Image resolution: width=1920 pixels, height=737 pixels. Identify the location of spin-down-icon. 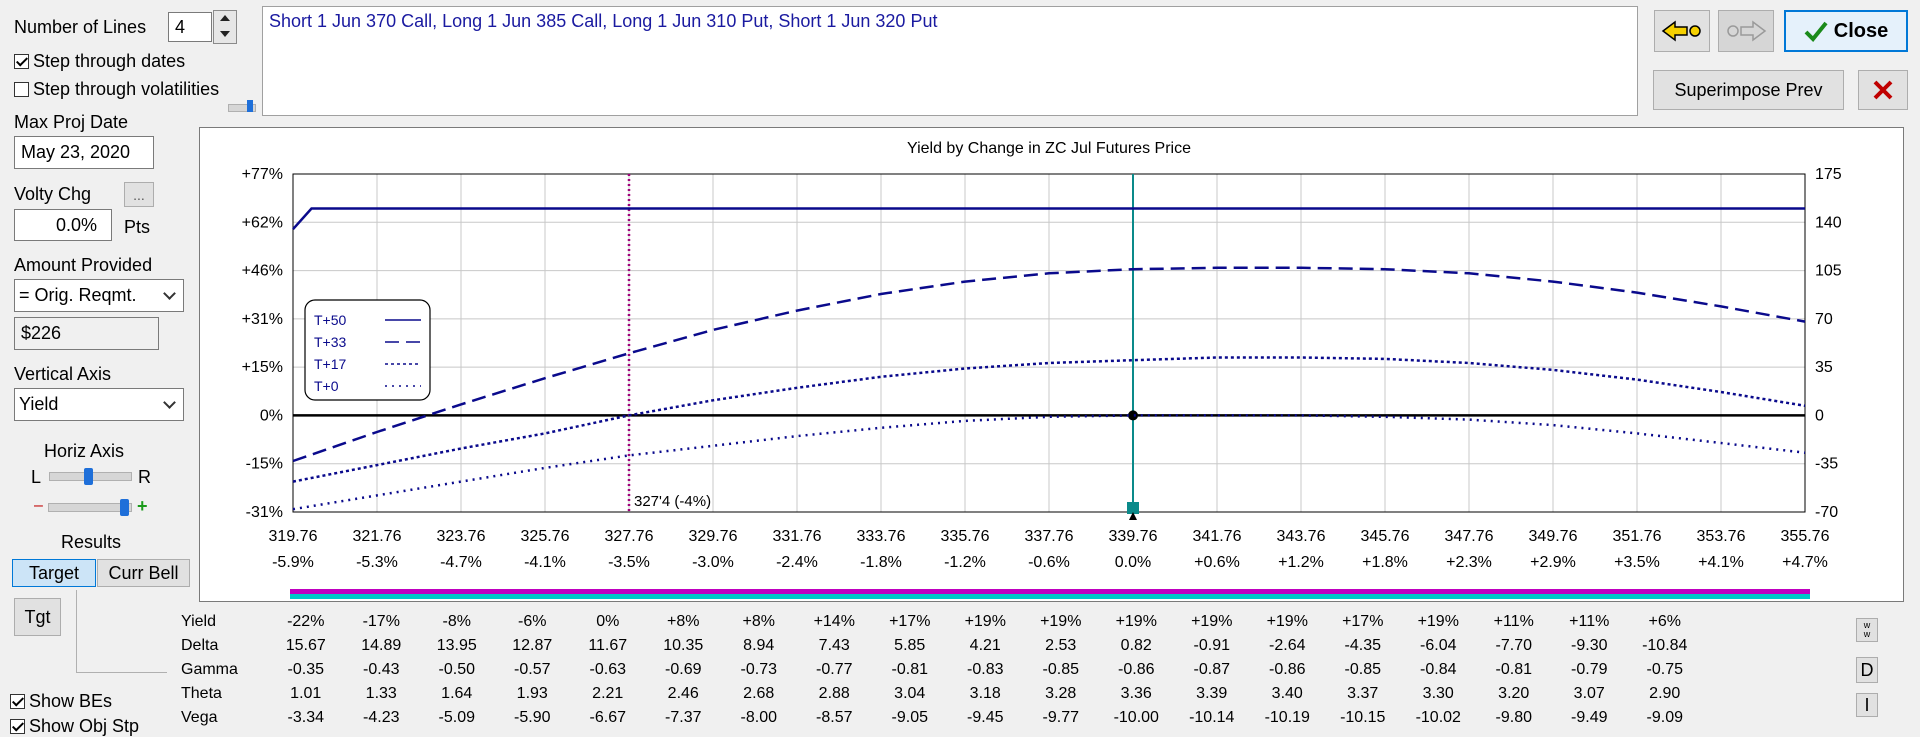
(225, 34).